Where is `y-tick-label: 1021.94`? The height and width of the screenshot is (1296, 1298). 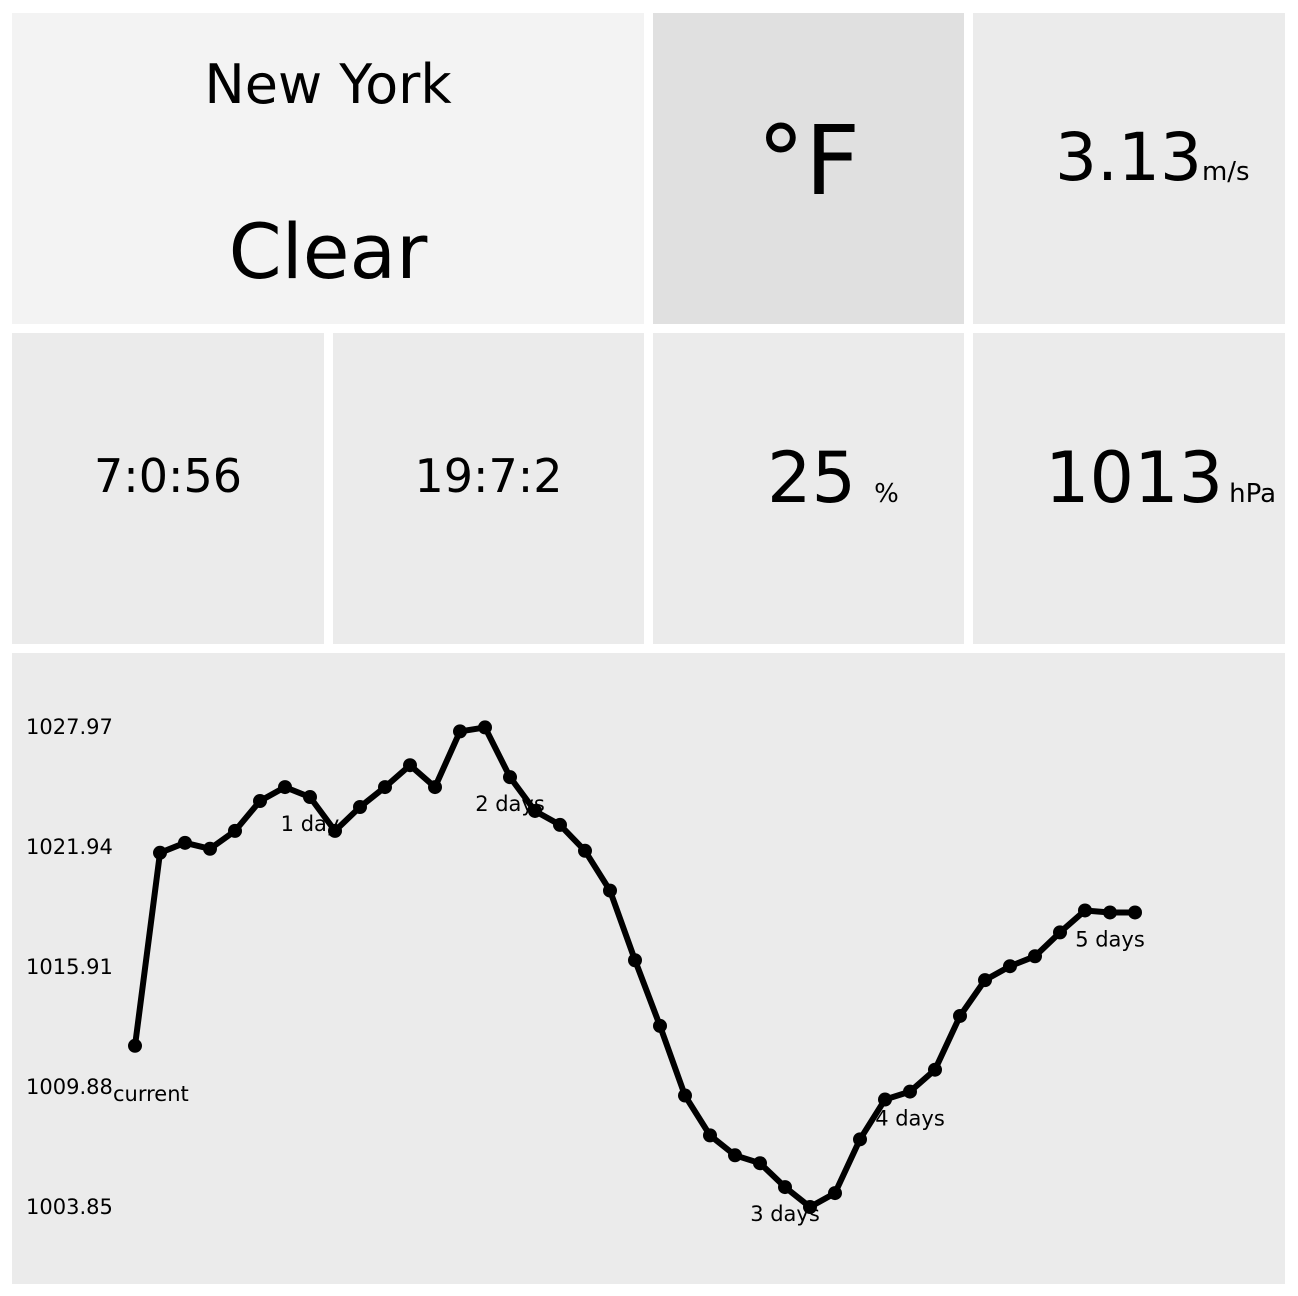
y-tick-label: 1021.94 is located at coordinates (69, 847).